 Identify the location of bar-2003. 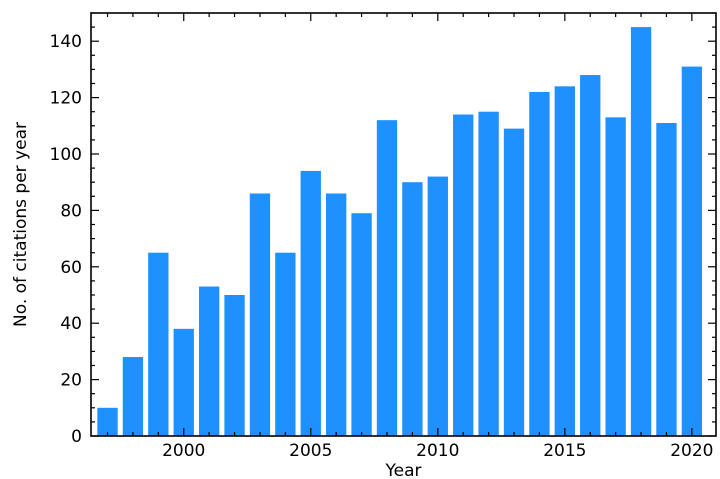
(260, 314).